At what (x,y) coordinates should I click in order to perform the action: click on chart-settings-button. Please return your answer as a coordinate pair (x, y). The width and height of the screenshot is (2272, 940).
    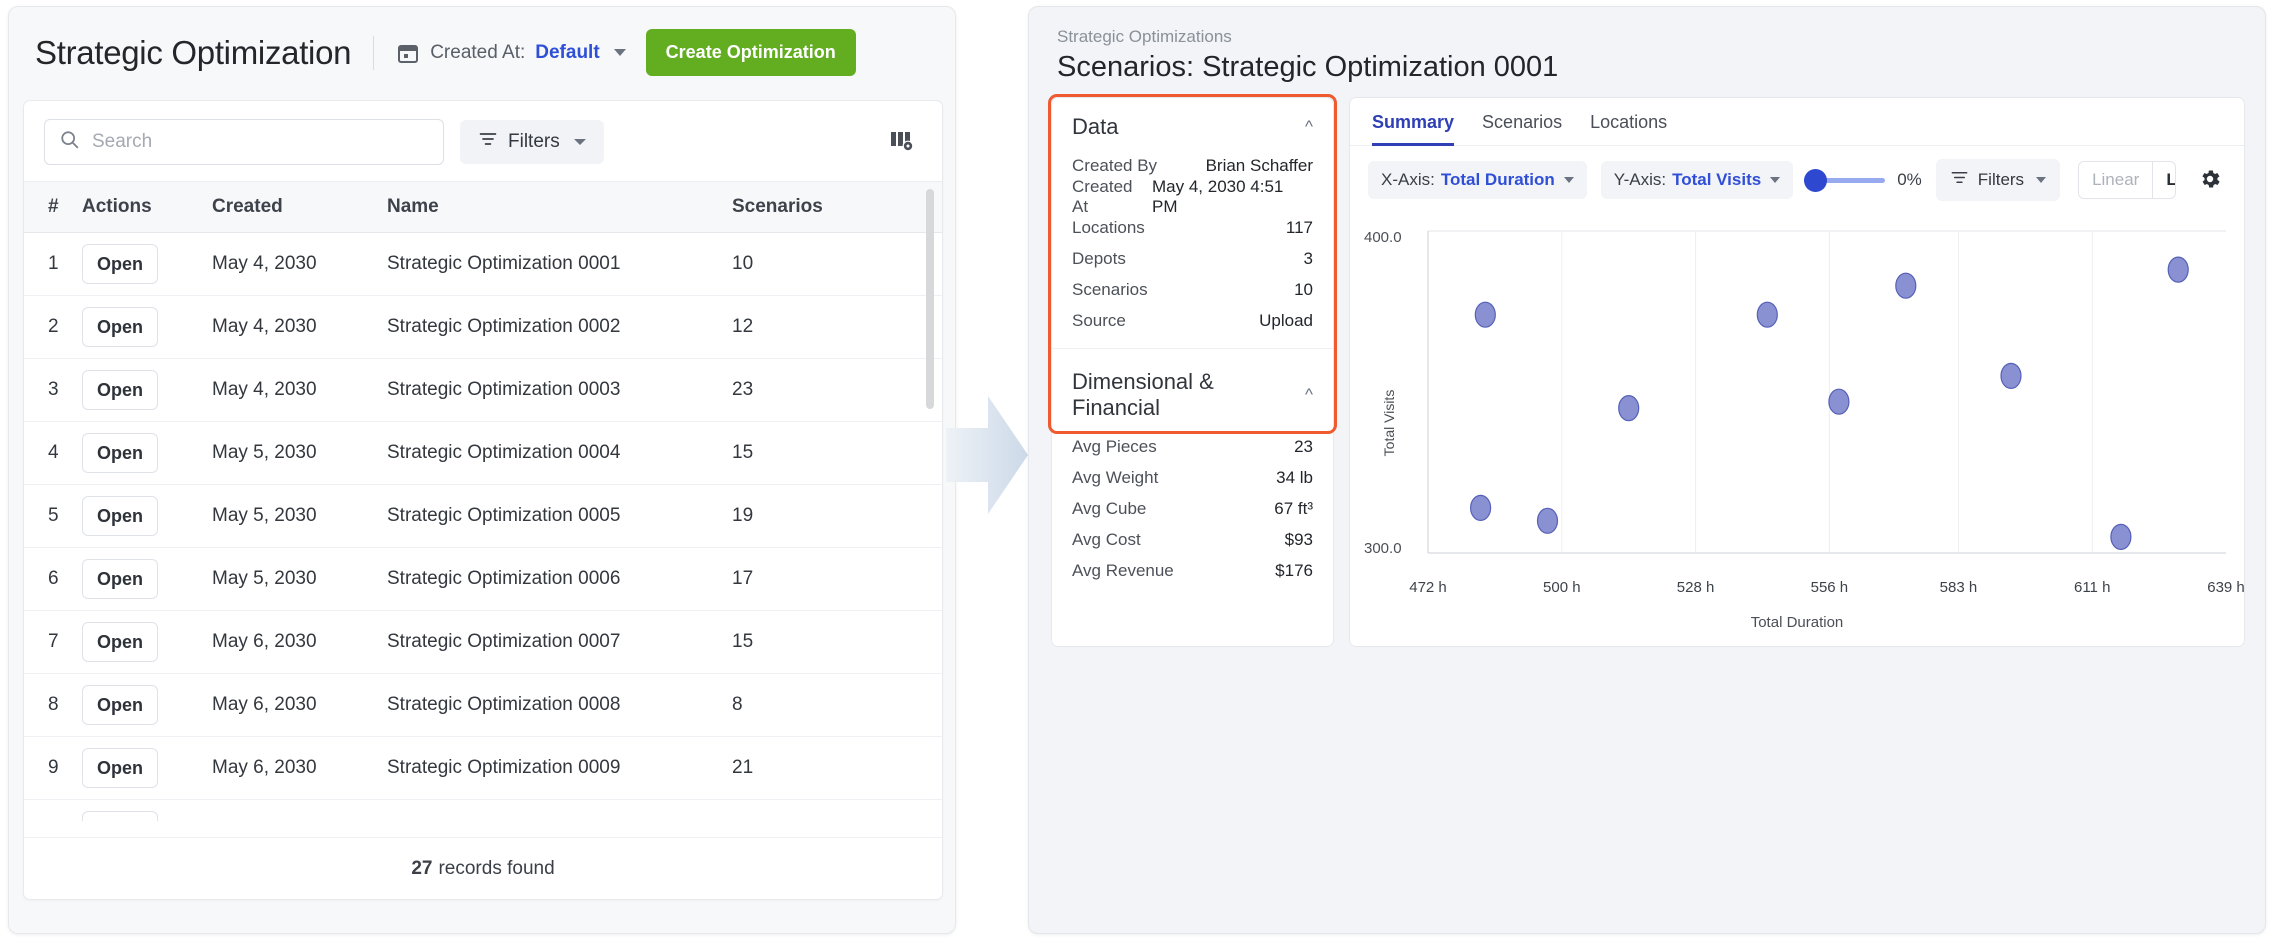
    Looking at the image, I should click on (2210, 180).